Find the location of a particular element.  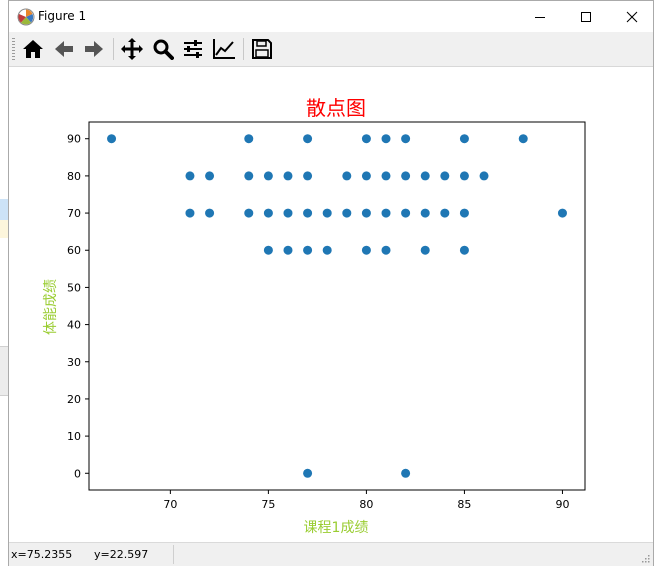

edit-axes-button is located at coordinates (224, 49).